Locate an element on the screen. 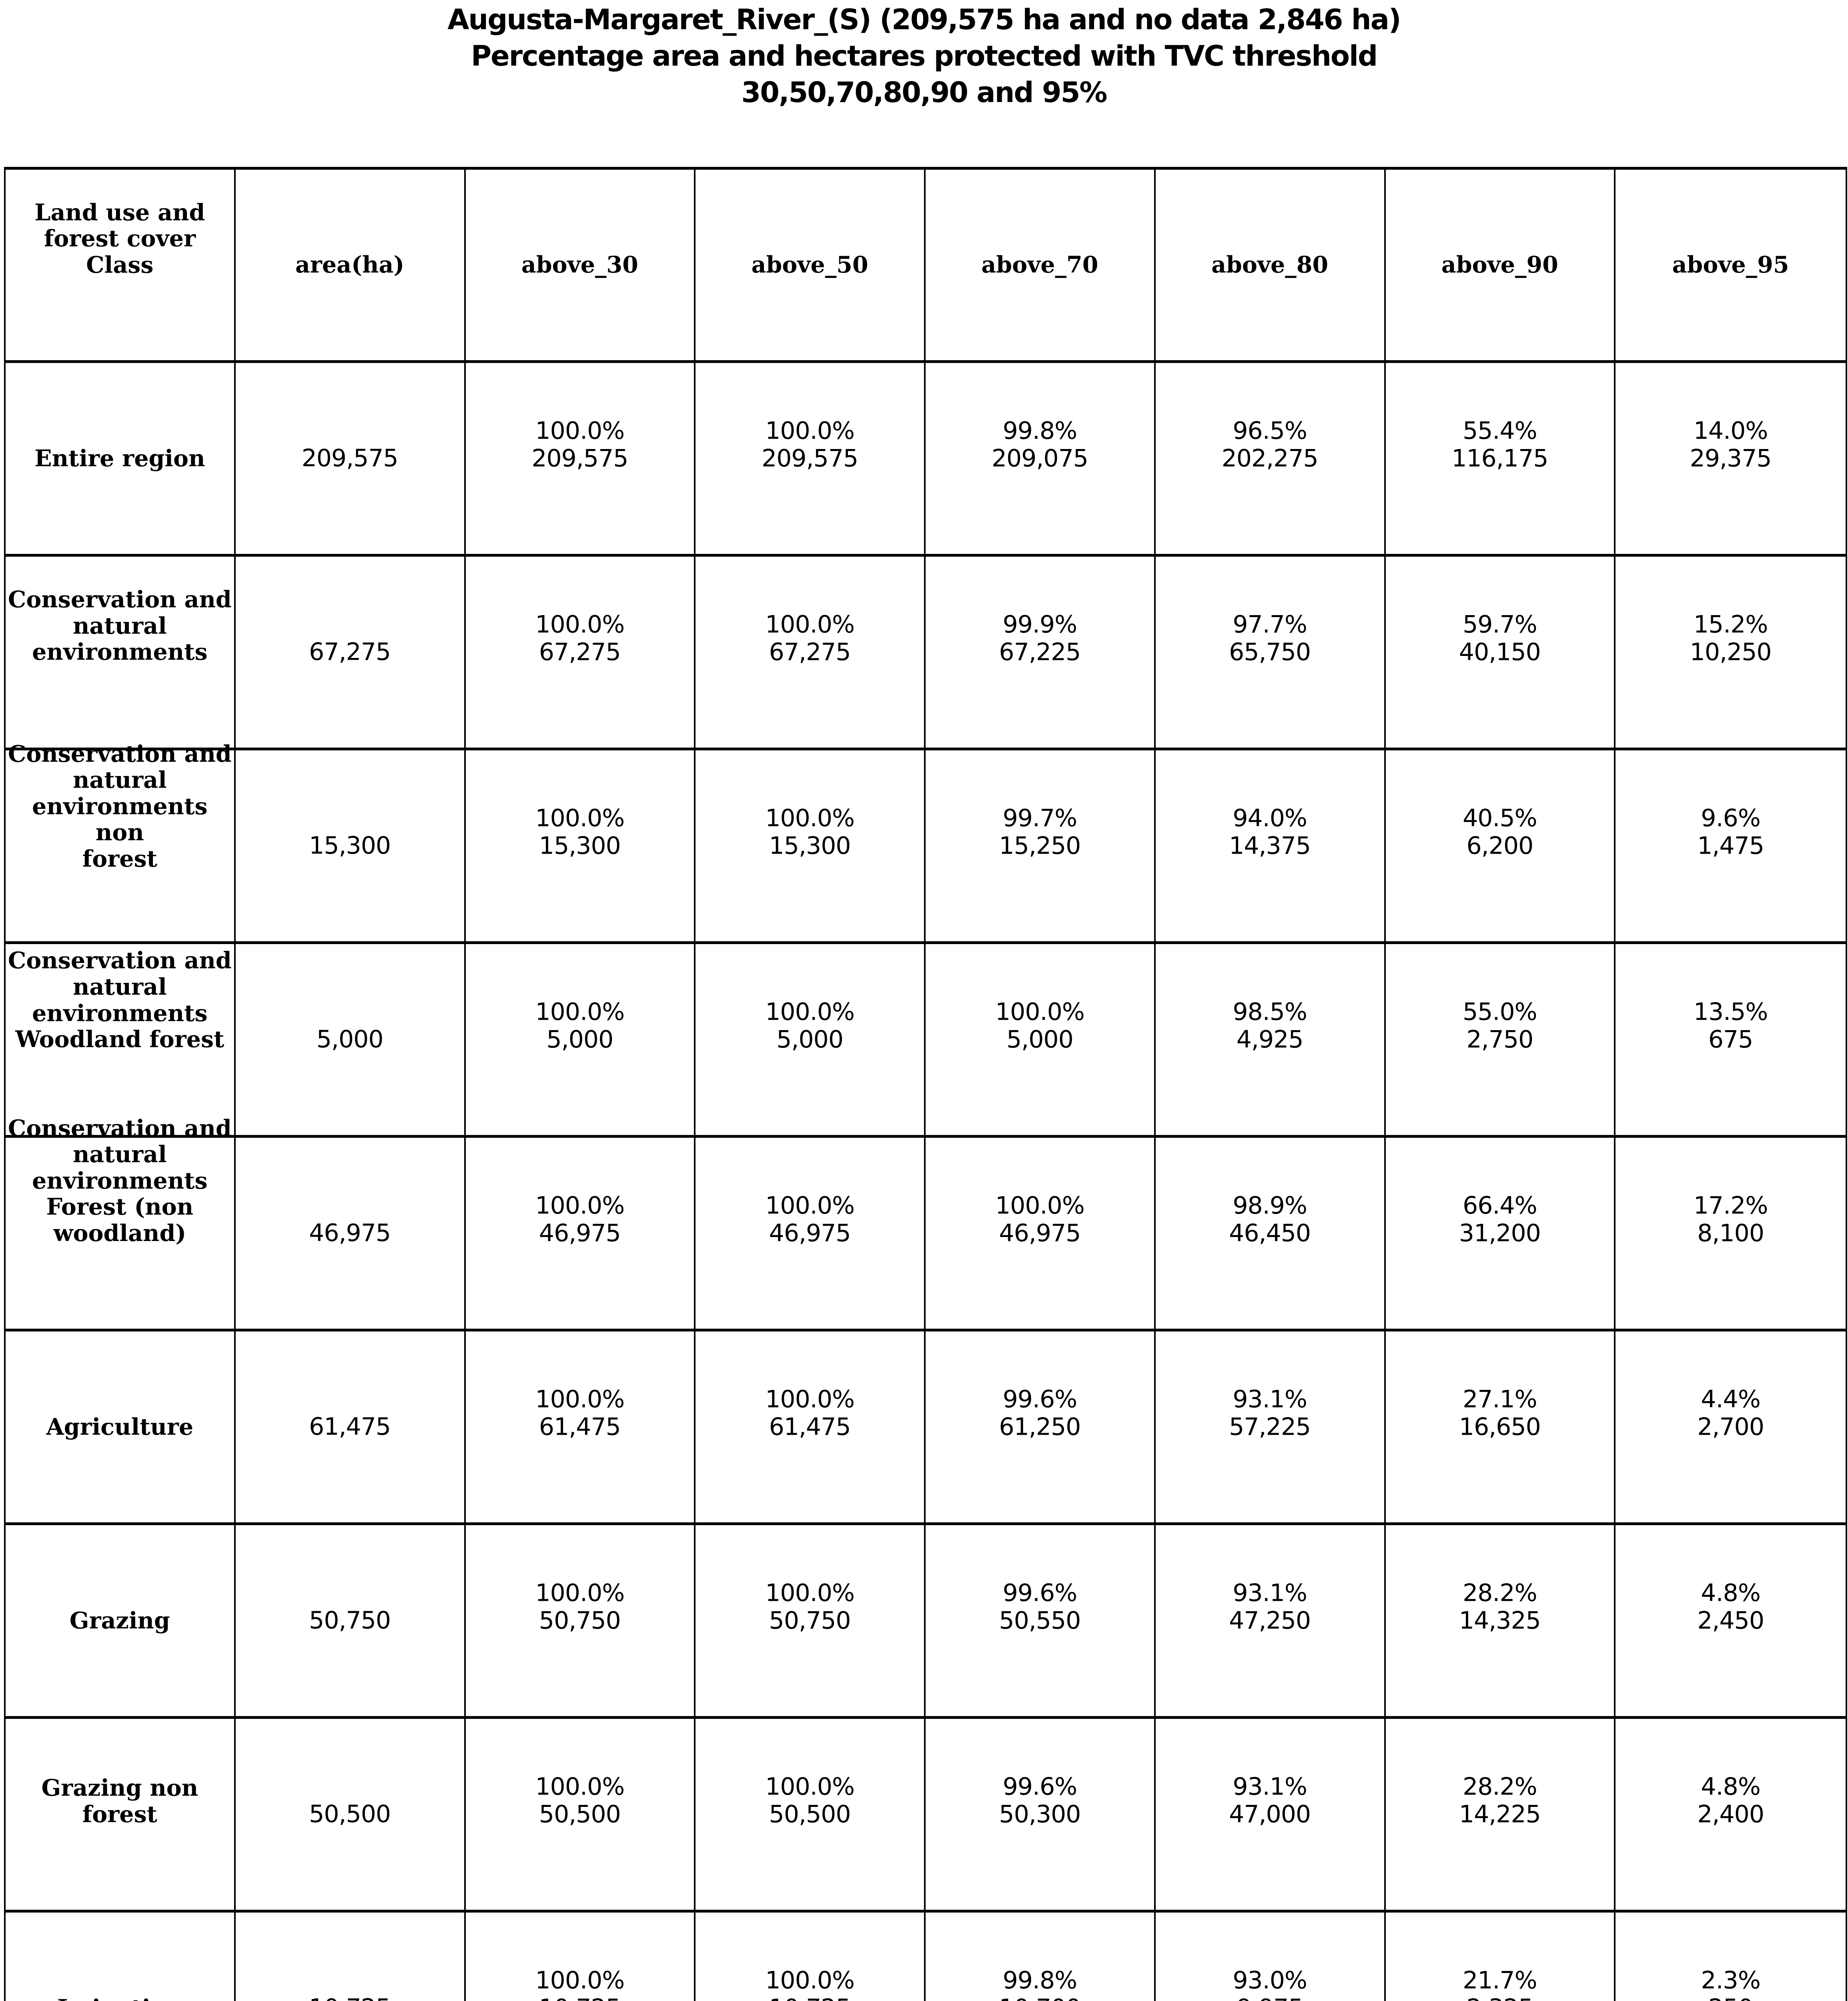 Image resolution: width=1848 pixels, height=2001 pixels. header-cell: above_80 is located at coordinates (1271, 265).